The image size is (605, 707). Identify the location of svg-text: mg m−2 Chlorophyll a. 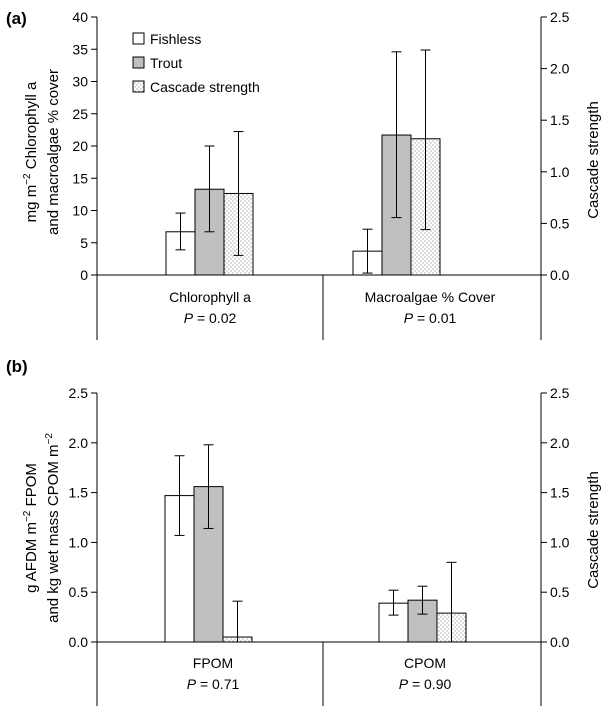
(31, 151).